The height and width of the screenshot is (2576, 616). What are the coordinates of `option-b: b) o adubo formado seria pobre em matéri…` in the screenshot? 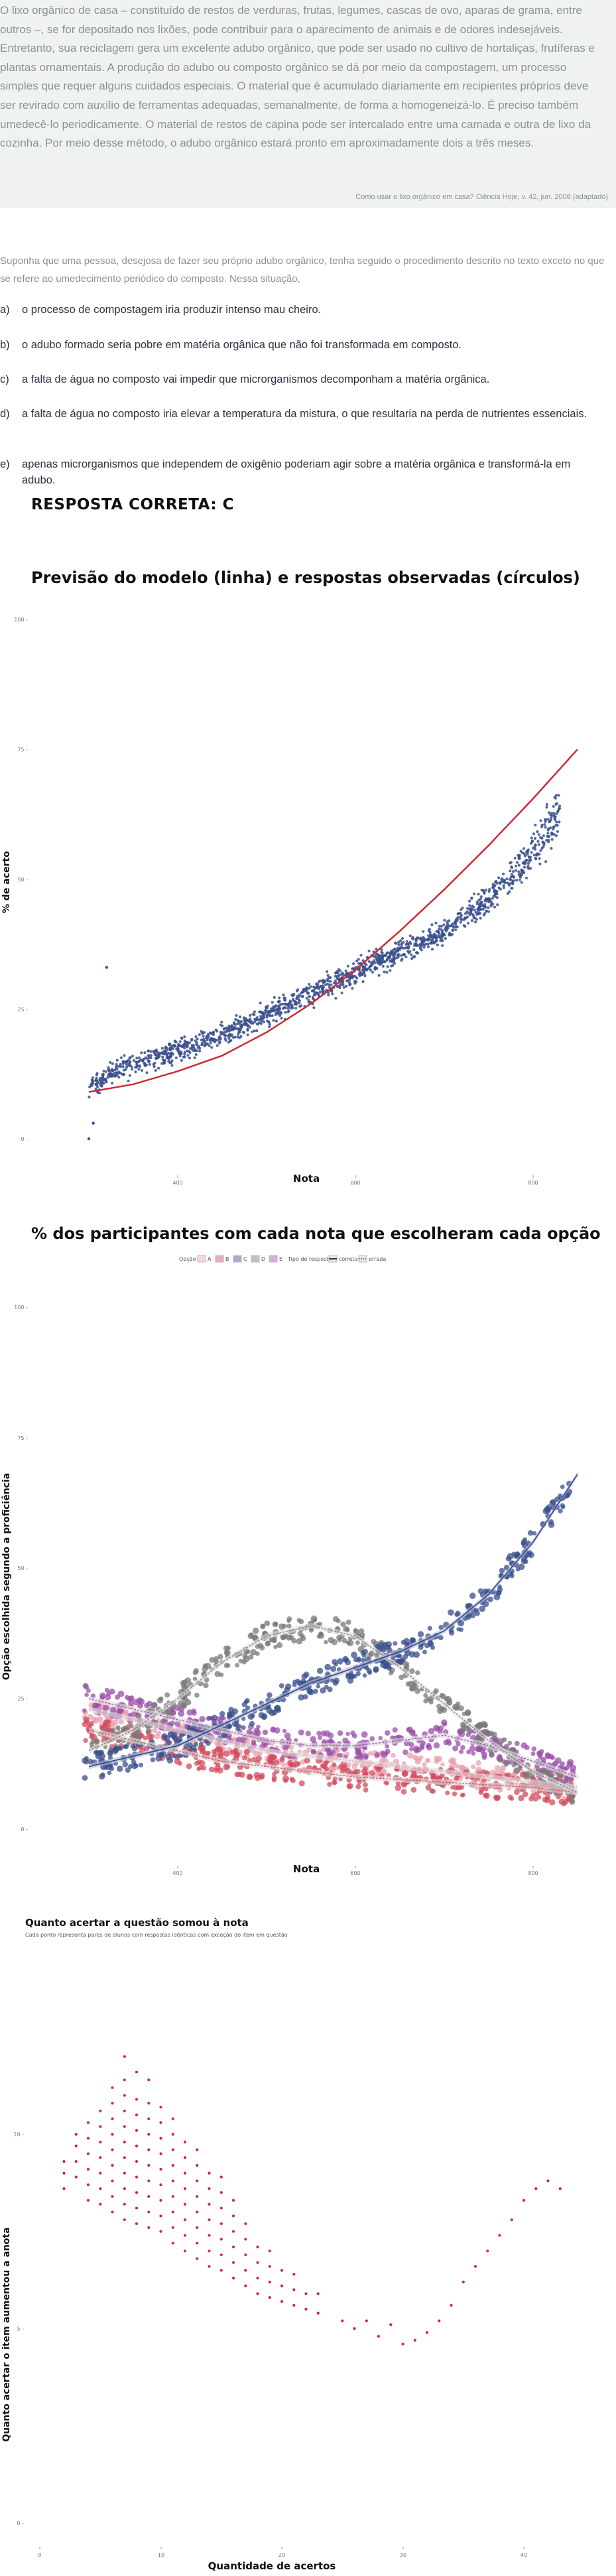 It's located at (308, 354).